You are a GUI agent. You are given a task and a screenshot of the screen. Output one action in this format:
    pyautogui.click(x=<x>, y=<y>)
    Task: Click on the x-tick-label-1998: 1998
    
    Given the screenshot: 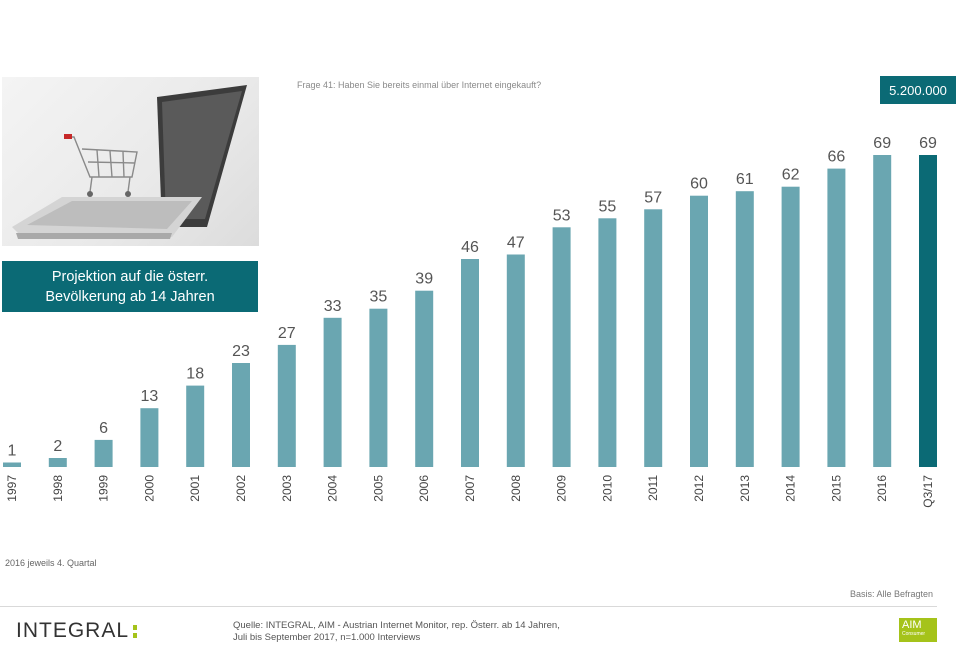 What is the action you would take?
    pyautogui.click(x=58, y=488)
    